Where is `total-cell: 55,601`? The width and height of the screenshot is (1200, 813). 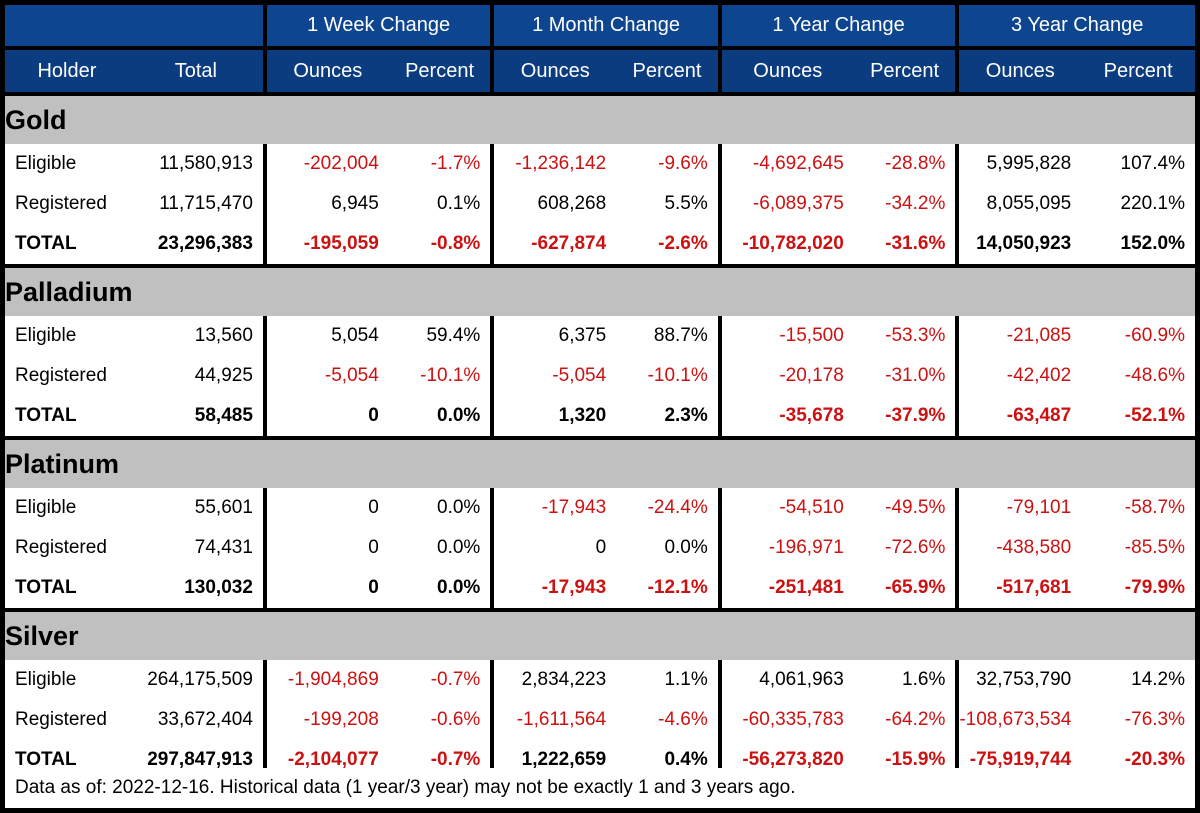
total-cell: 55,601 is located at coordinates (196, 508).